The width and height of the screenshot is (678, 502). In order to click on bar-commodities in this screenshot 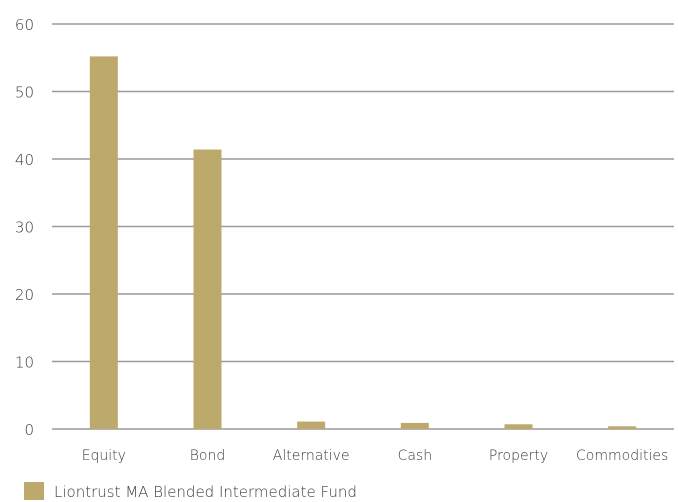, I will do `click(622, 427)`.